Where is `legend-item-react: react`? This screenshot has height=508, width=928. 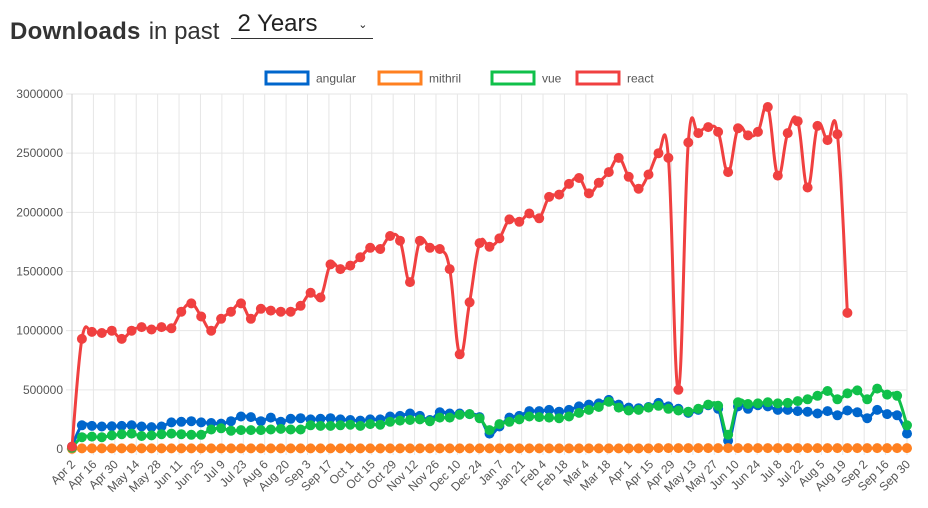 legend-item-react: react is located at coordinates (614, 78).